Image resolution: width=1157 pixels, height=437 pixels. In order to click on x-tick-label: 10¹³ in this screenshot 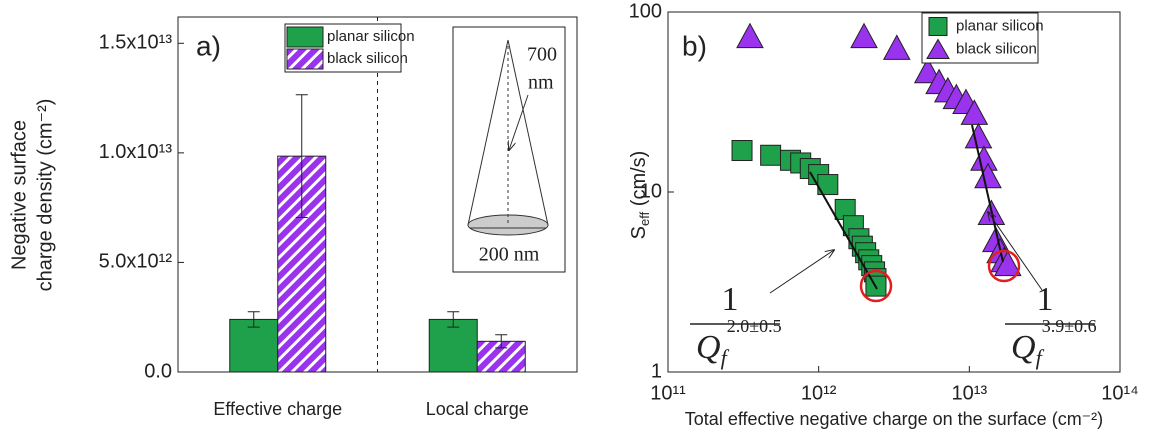, I will do `click(970, 393)`.